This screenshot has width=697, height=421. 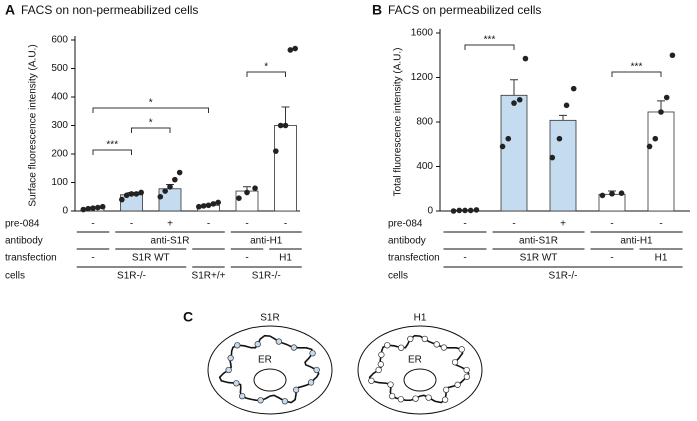 What do you see at coordinates (424, 122) in the screenshot?
I see `y-tick-label: 800` at bounding box center [424, 122].